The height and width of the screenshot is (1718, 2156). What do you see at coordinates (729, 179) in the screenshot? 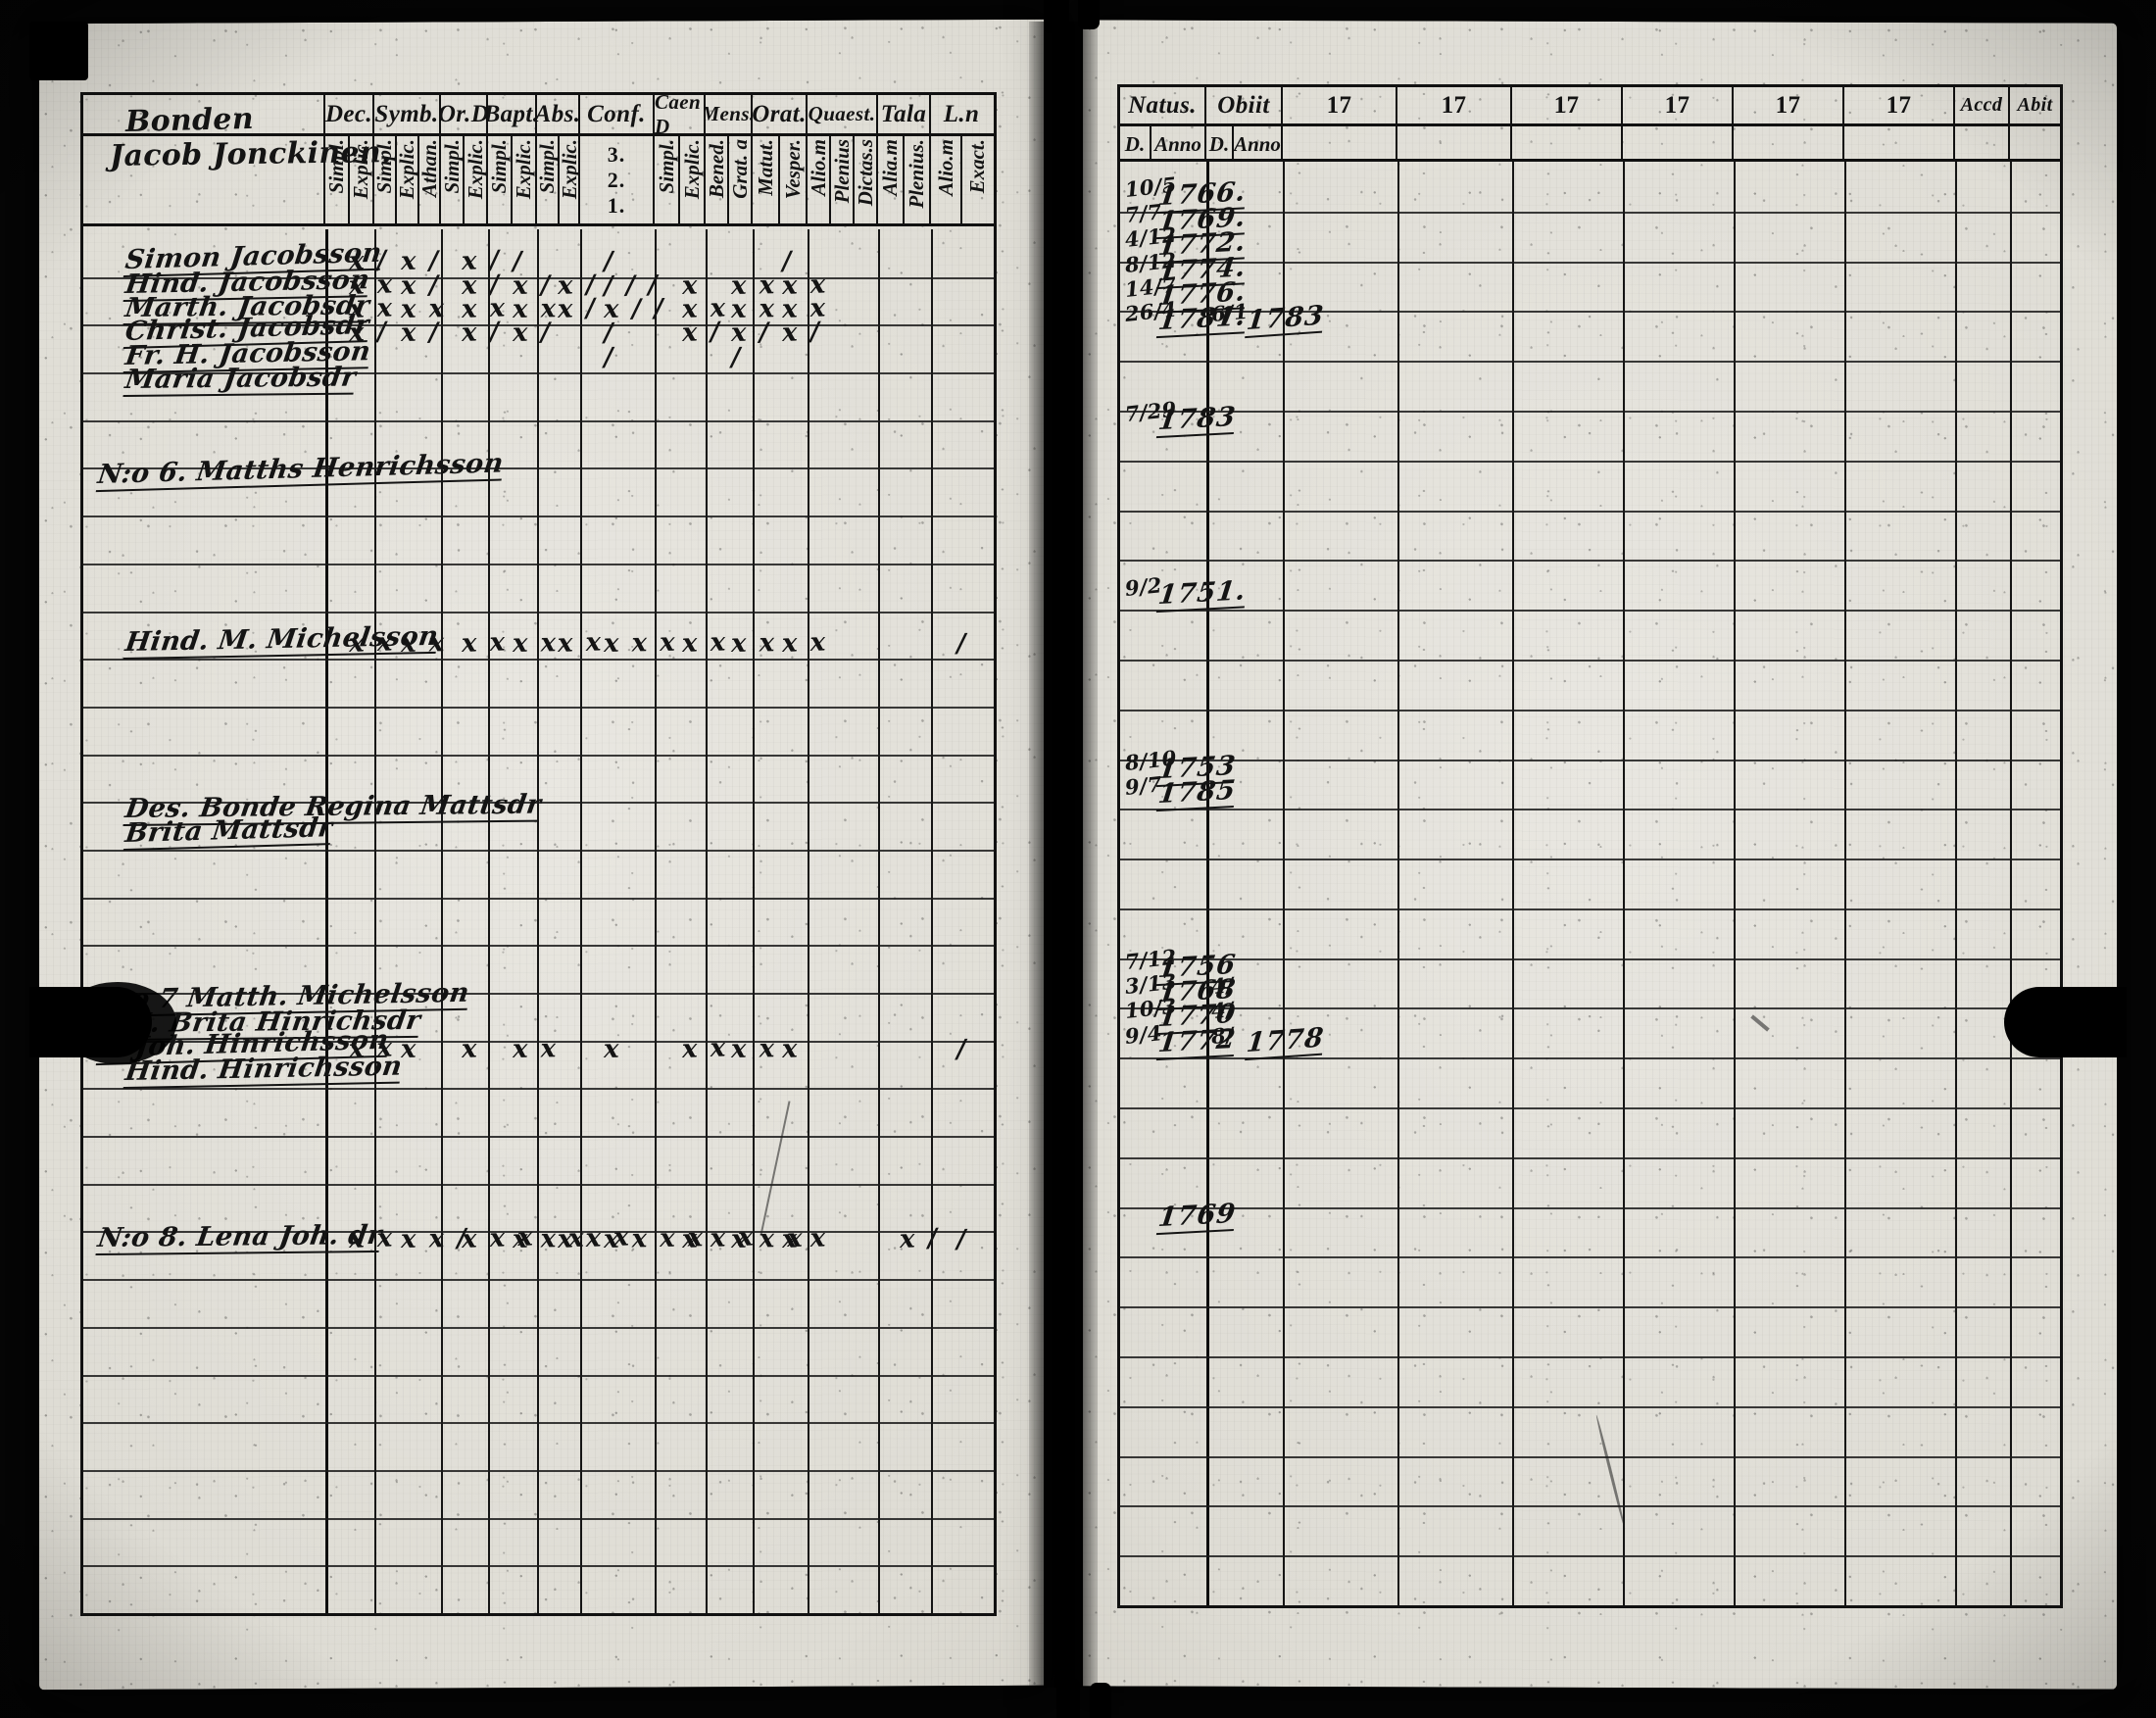
I see `subheader-mens: Bened. Grat. a` at bounding box center [729, 179].